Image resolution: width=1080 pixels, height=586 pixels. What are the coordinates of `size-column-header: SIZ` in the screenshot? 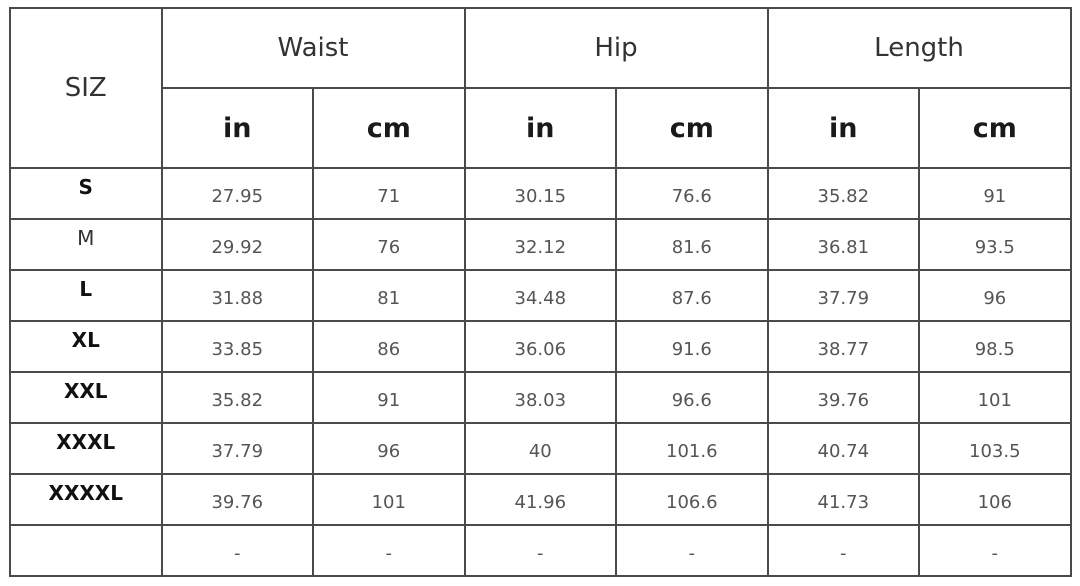 It's located at (86, 88).